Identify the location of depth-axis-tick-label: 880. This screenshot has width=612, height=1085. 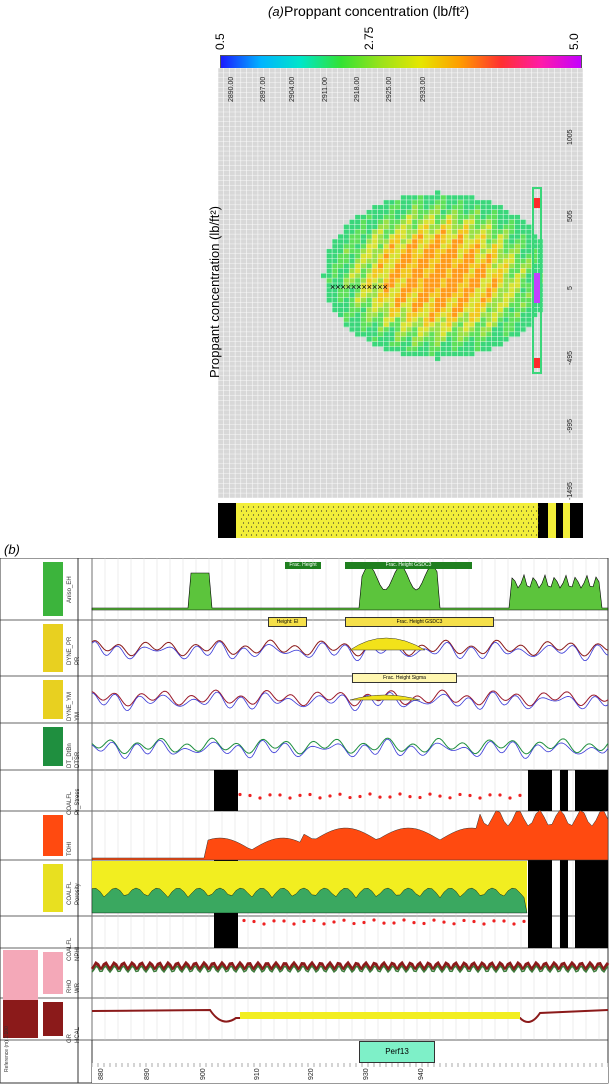
(101, 1074).